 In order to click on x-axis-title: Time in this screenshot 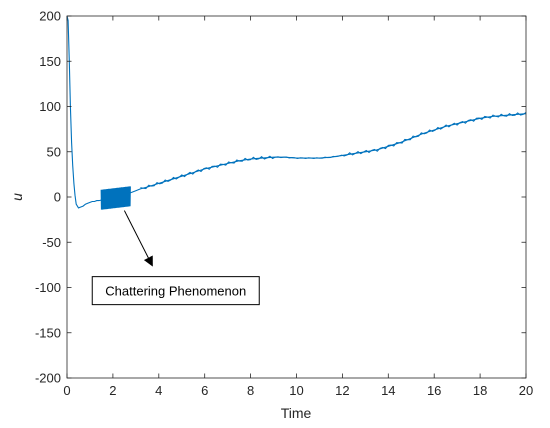, I will do `click(296, 413)`.